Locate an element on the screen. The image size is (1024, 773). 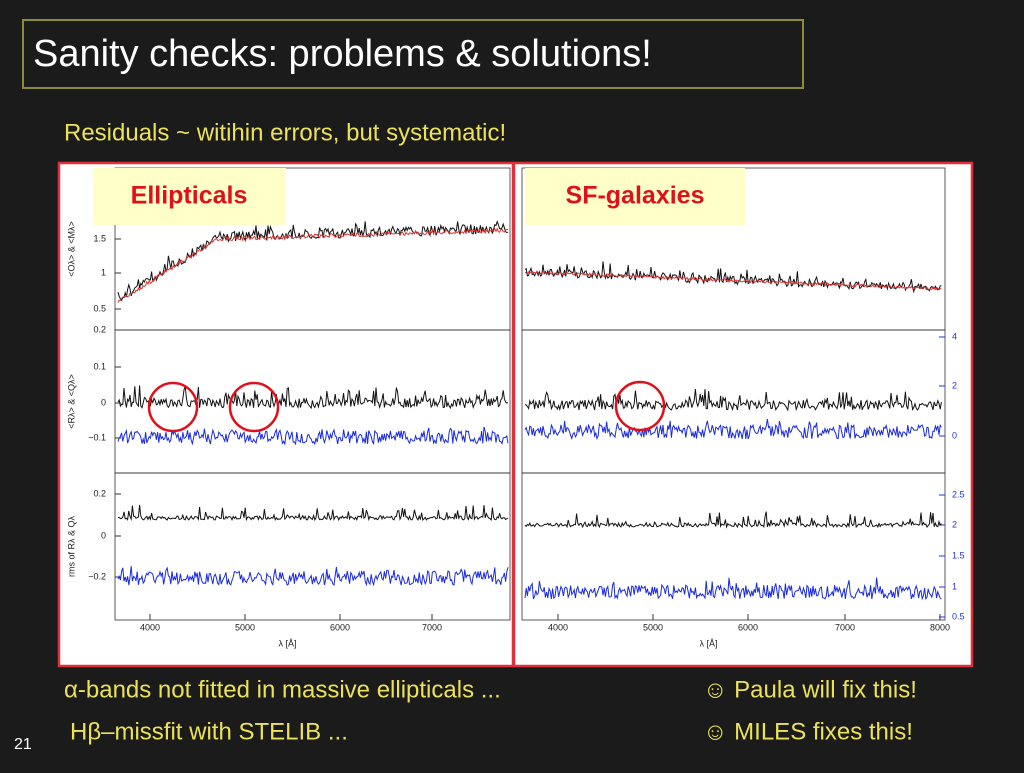
y-tick-label: 0.5 is located at coordinates (99, 308).